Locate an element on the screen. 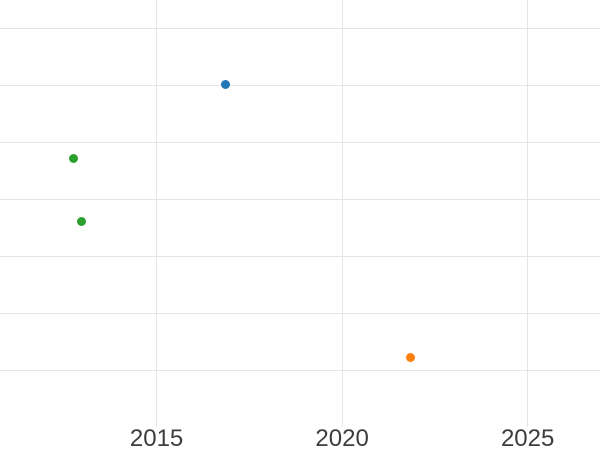 This screenshot has height=450, width=600. data-point-orange-series is located at coordinates (410, 357).